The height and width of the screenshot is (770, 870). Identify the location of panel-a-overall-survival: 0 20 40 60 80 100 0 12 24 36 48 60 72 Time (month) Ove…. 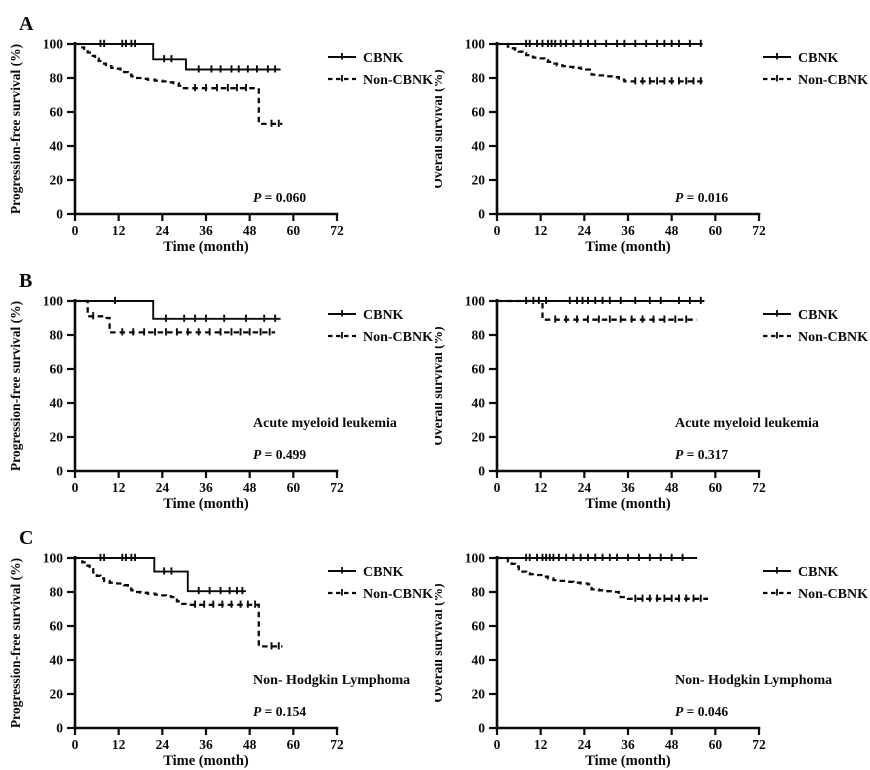
(651, 146).